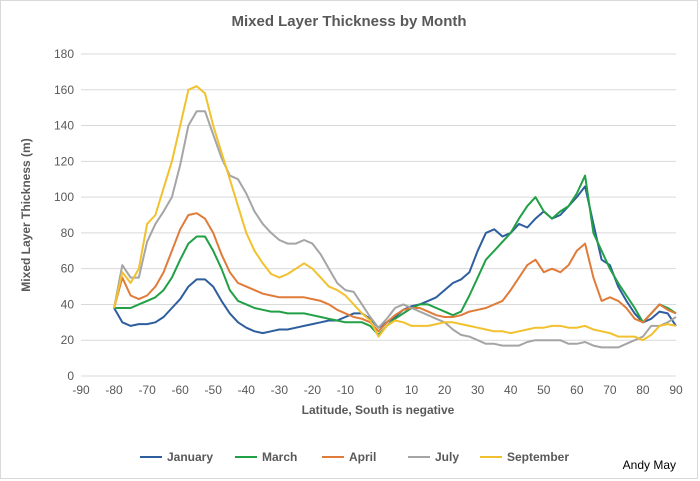 This screenshot has width=700, height=481. What do you see at coordinates (362, 457) in the screenshot?
I see `legend-label: April` at bounding box center [362, 457].